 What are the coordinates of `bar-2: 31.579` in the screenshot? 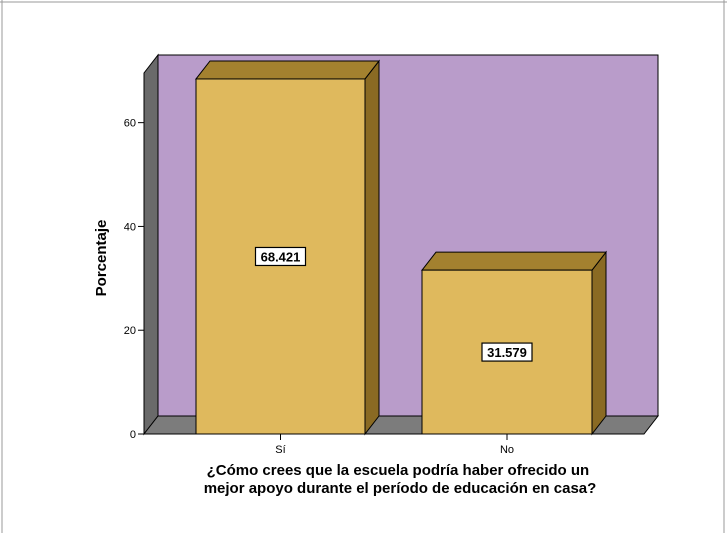 It's located at (514, 343).